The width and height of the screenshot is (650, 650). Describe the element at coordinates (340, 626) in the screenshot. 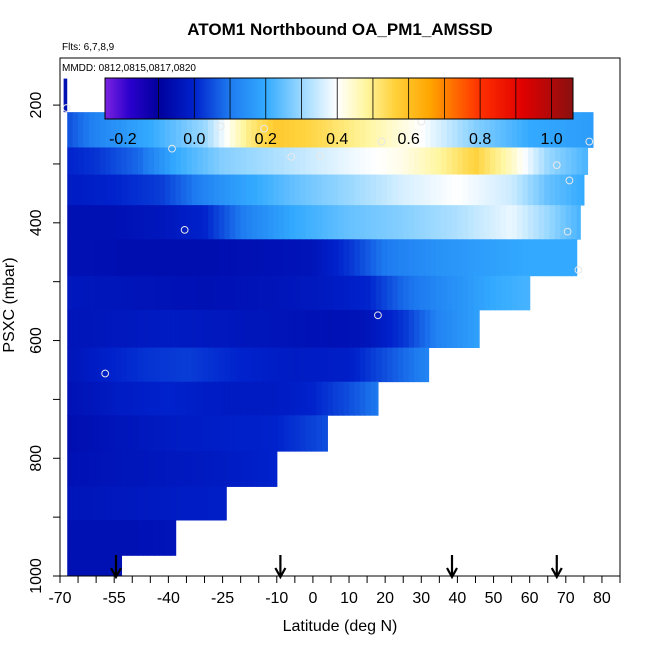

I see `x-axis-label: Latitude (deg N)` at that location.